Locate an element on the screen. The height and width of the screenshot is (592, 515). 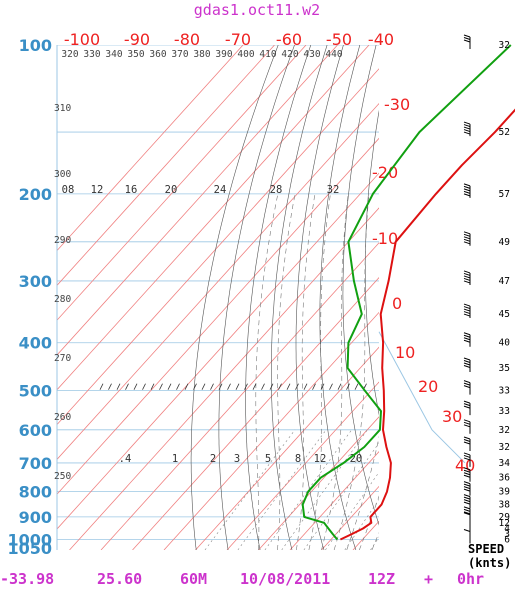
right-border is located at coordinates (422, 397).